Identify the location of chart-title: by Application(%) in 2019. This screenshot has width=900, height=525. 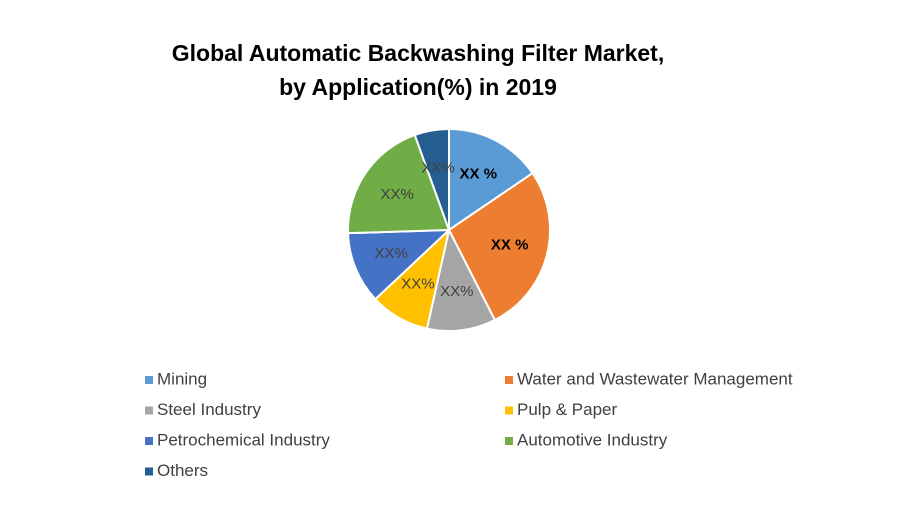
(418, 87).